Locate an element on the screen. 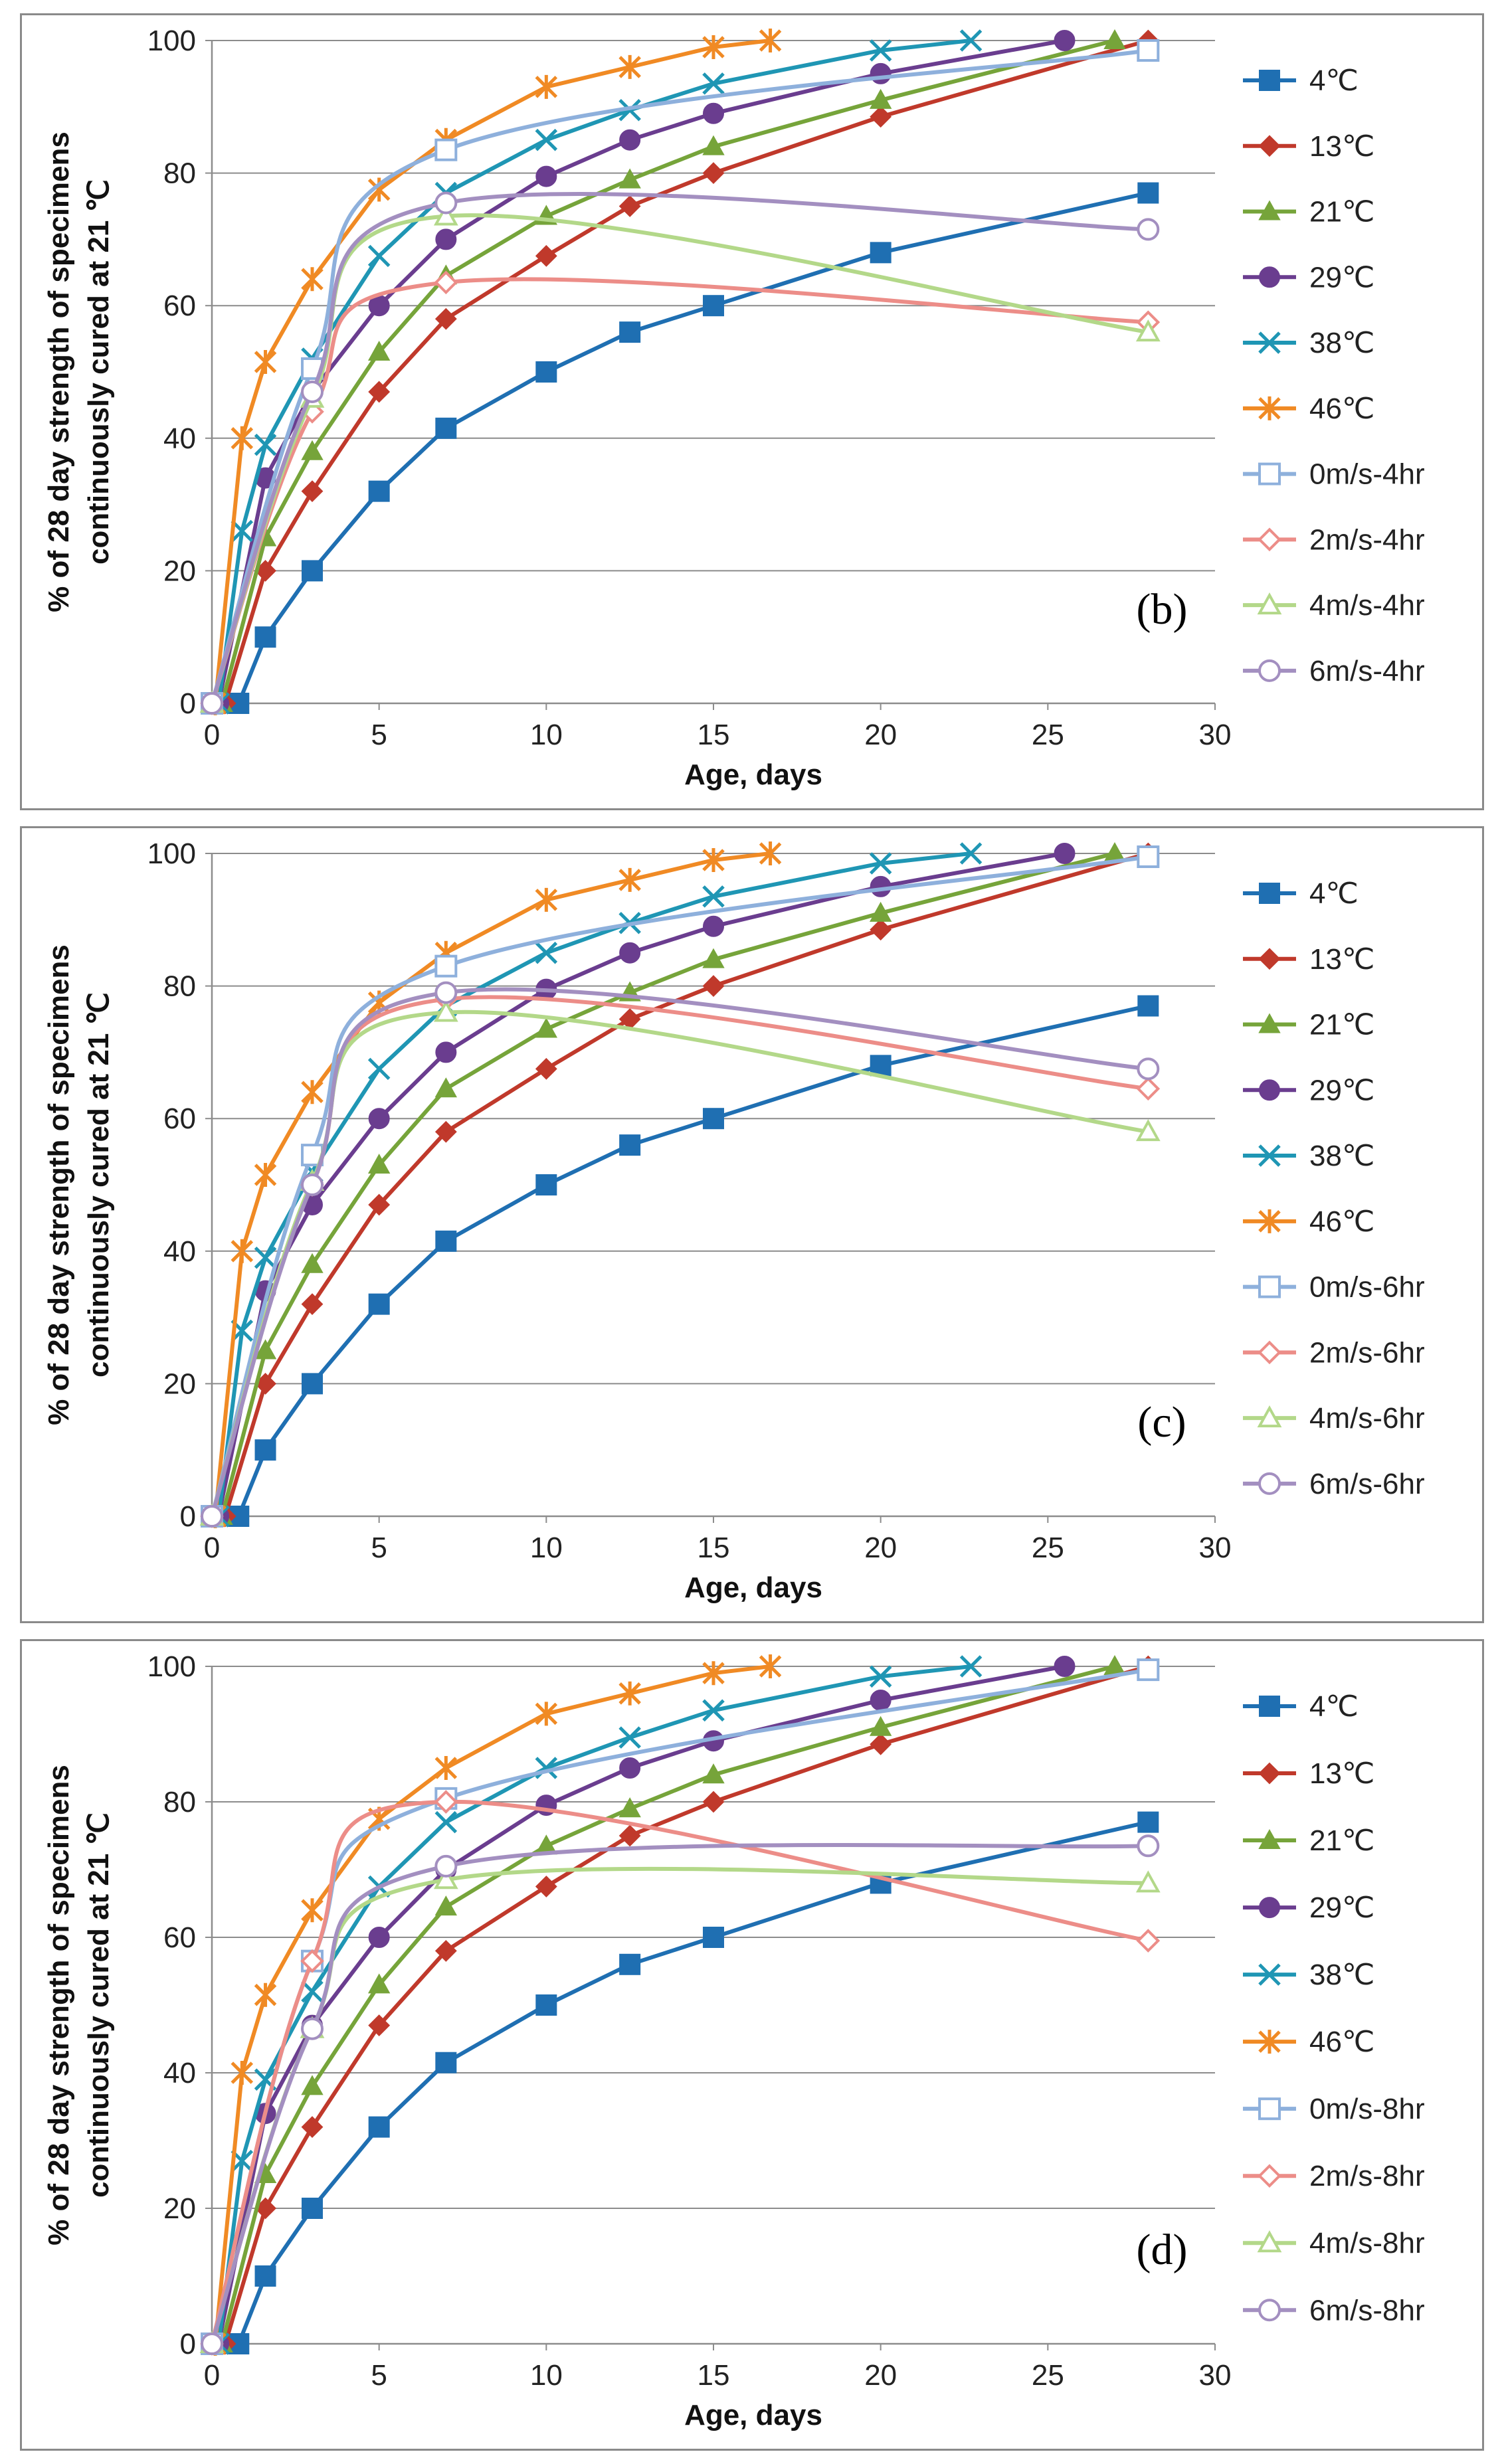 This screenshot has width=1504, height=2464. chart-d-point-21c is located at coordinates (312, 2085).